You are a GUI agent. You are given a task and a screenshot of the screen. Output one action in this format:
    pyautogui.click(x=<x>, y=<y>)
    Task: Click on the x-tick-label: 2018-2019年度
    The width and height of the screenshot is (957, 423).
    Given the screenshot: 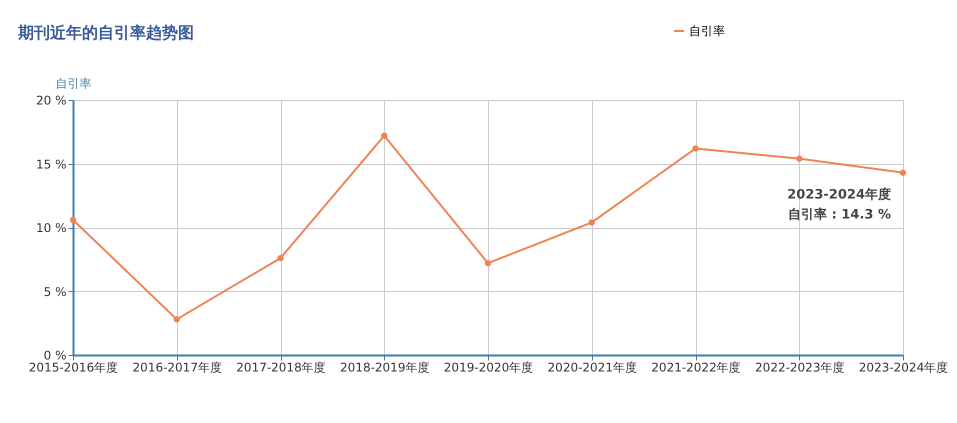 What is the action you would take?
    pyautogui.click(x=385, y=367)
    